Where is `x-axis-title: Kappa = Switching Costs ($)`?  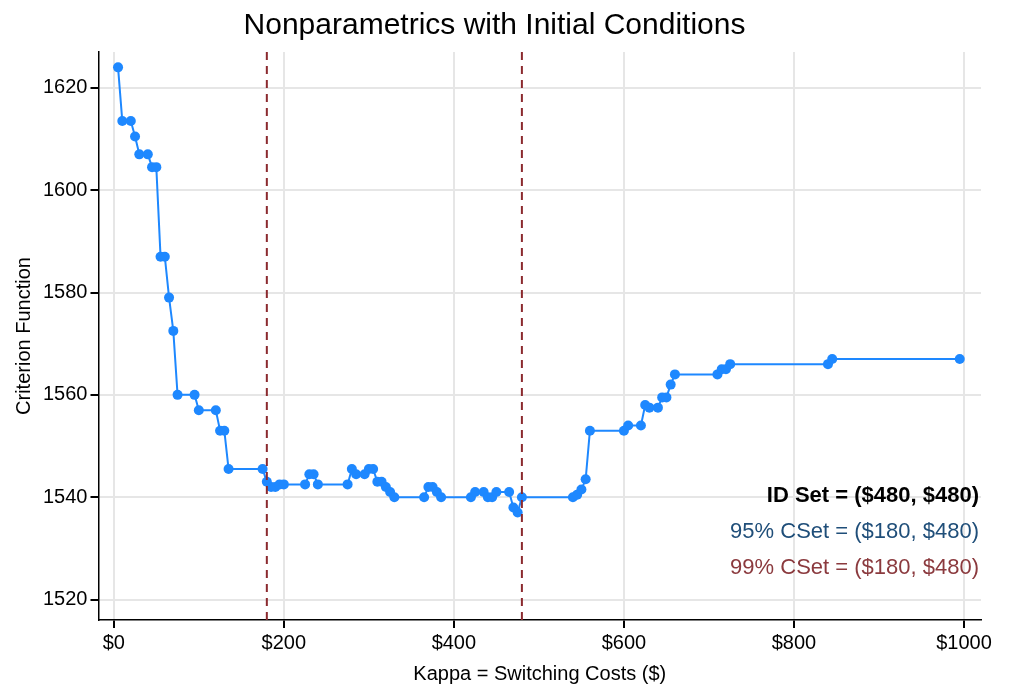 x-axis-title: Kappa = Switching Costs ($) is located at coordinates (540, 672).